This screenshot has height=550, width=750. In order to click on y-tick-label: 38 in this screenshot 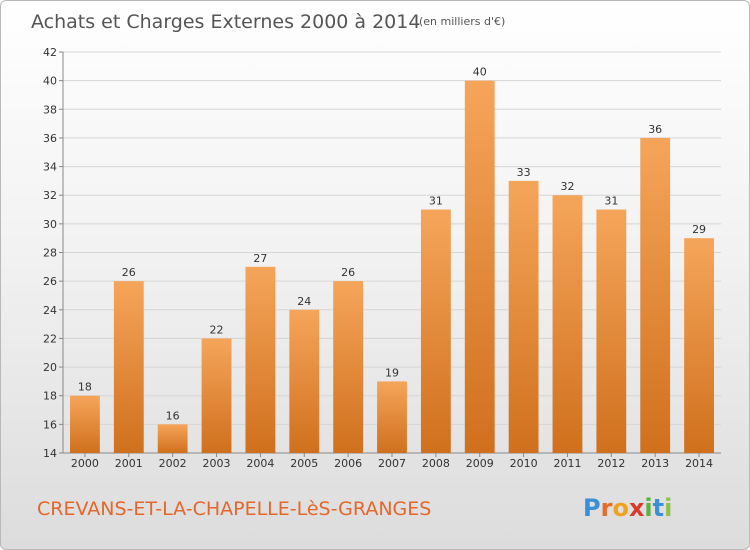, I will do `click(50, 109)`.